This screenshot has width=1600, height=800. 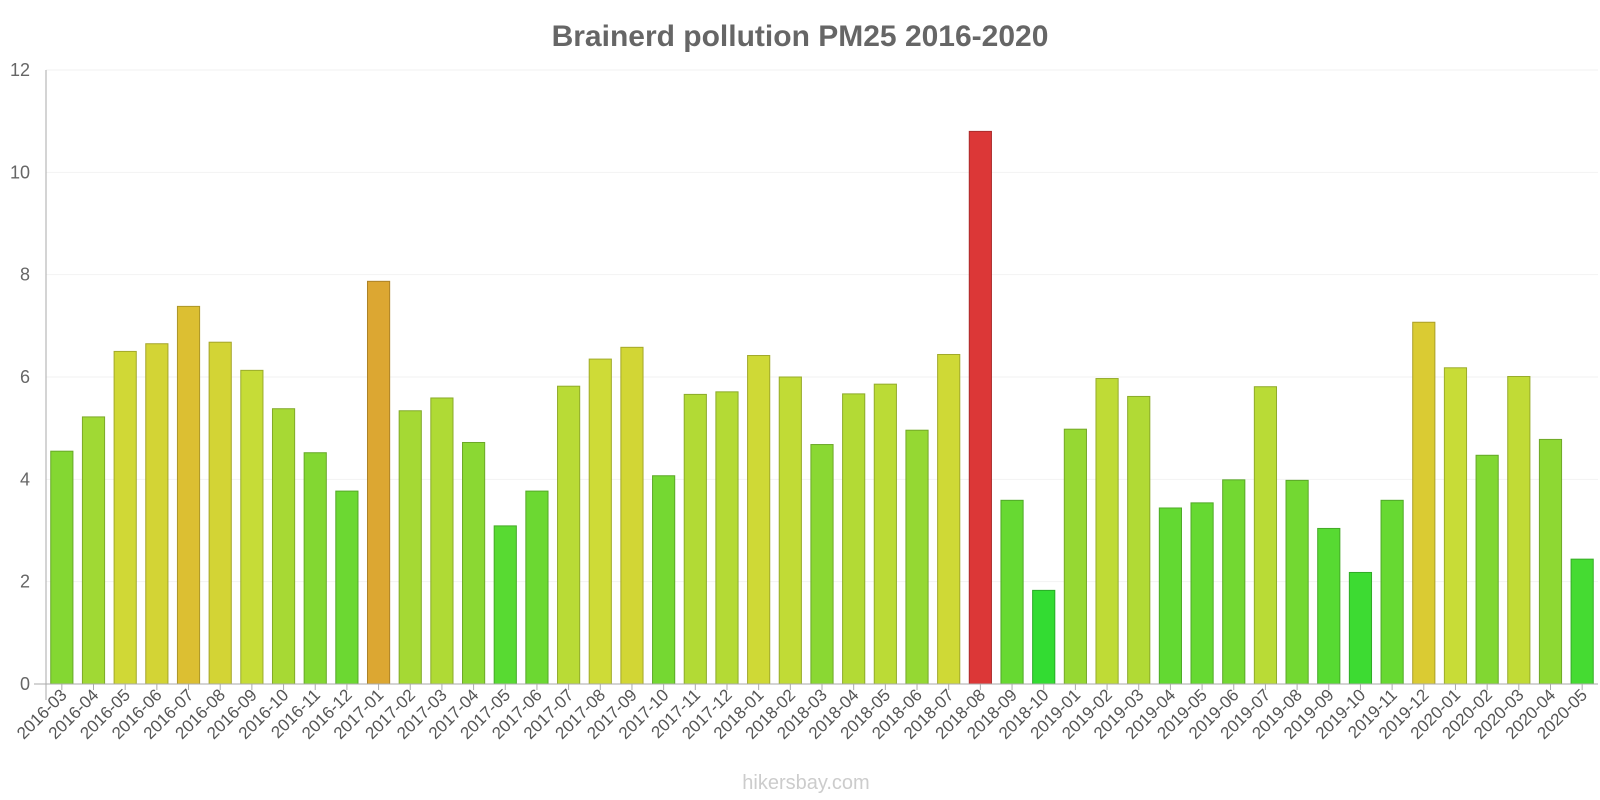 What do you see at coordinates (25, 377) in the screenshot?
I see `y-tick-label: 6` at bounding box center [25, 377].